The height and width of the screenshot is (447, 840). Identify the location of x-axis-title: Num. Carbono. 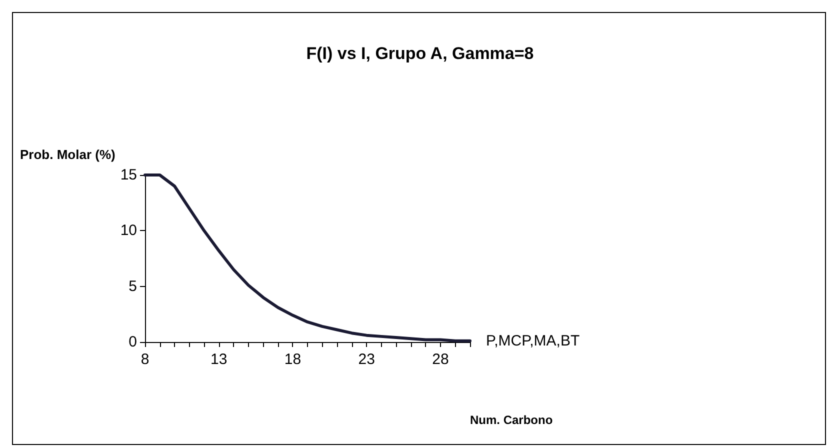
(511, 420).